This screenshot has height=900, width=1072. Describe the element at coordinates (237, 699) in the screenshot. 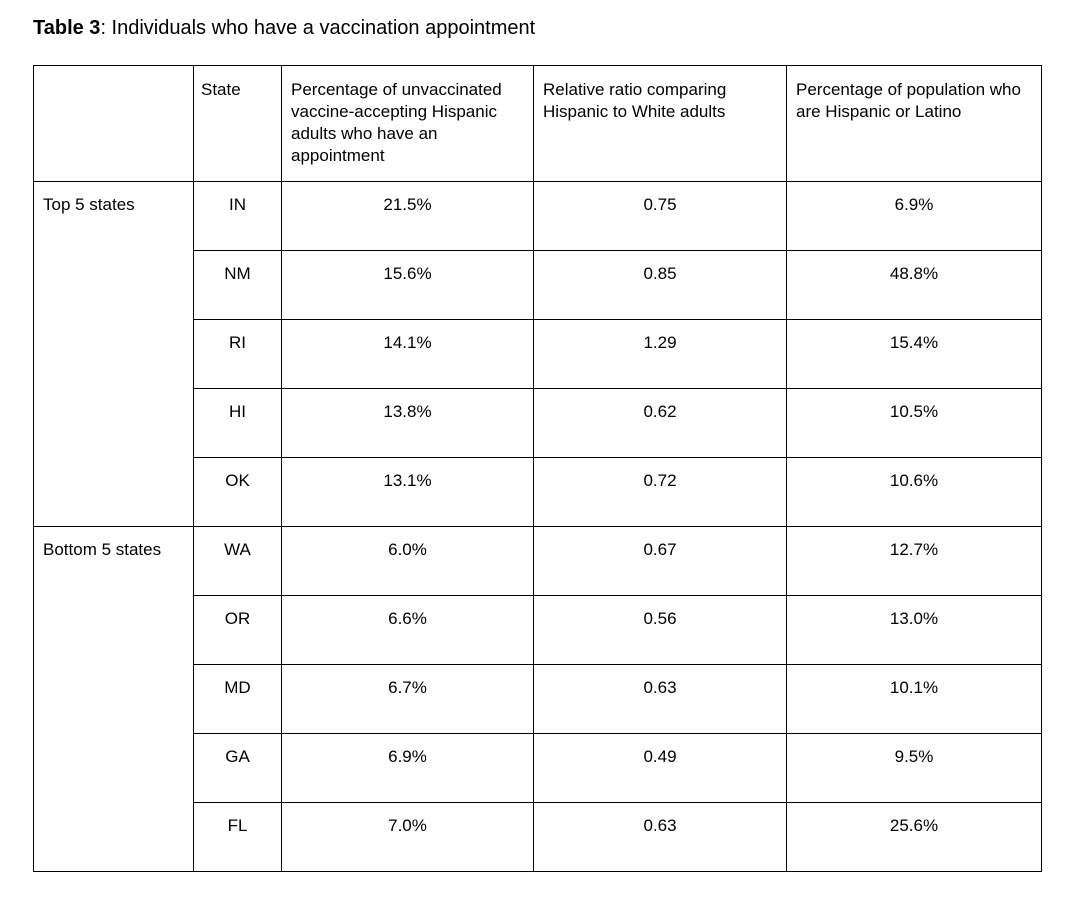

I see `state-cell: MD` at that location.